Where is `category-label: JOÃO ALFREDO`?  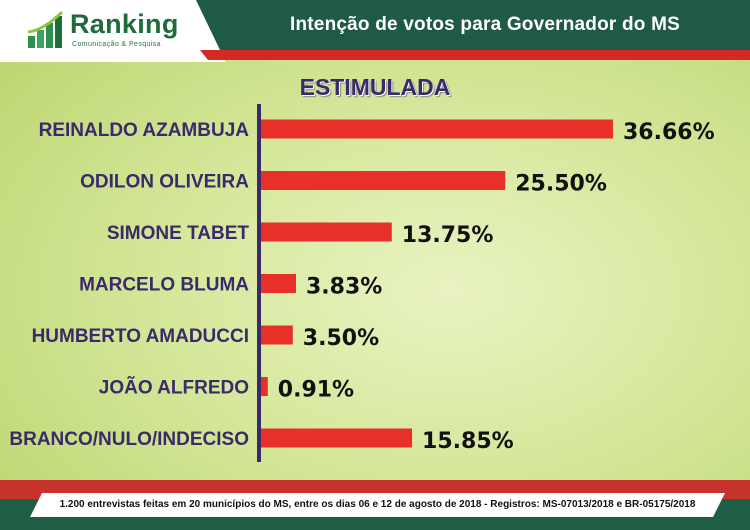 category-label: JOÃO ALFREDO is located at coordinates (174, 388).